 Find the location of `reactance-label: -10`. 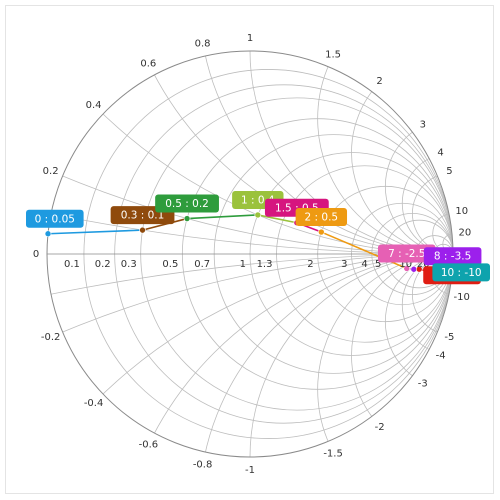

reactance-label: -10 is located at coordinates (462, 297).